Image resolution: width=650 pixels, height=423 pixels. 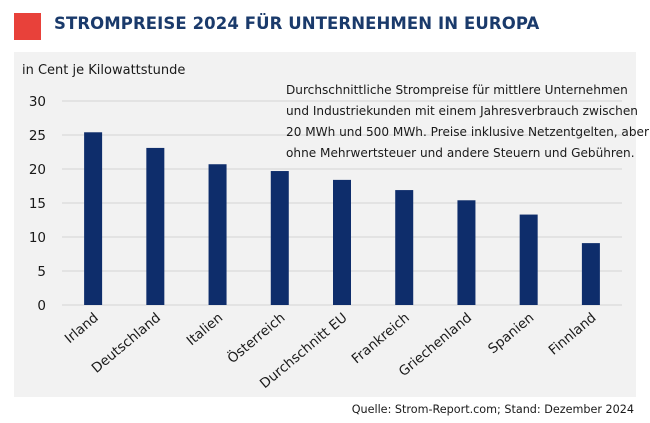 I want to click on y-tick-label: 30, so click(x=37, y=102).